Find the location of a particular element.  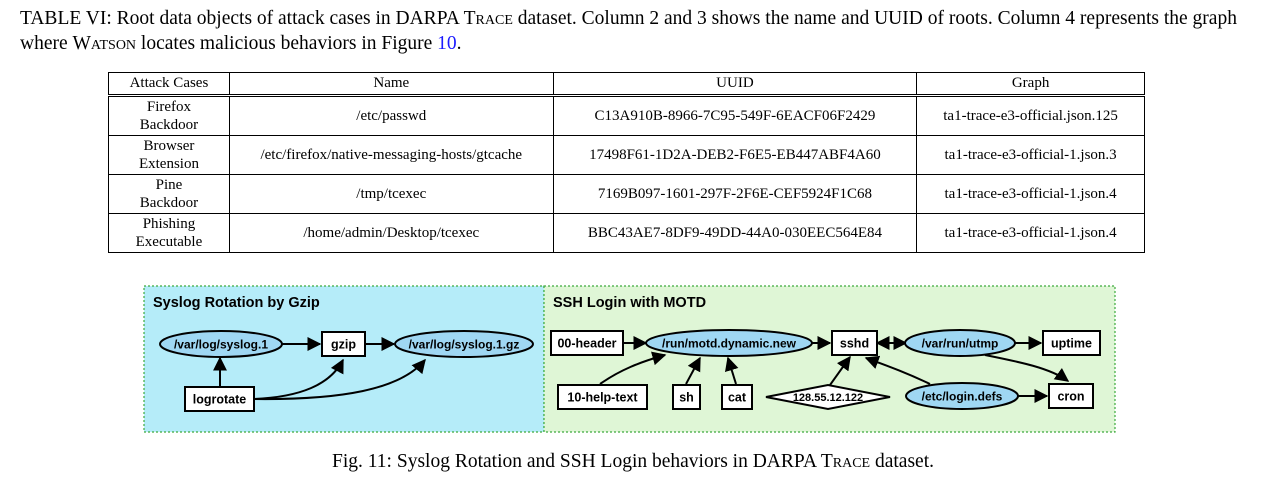

edge-logrotate-syslog1gz is located at coordinates (339, 379).